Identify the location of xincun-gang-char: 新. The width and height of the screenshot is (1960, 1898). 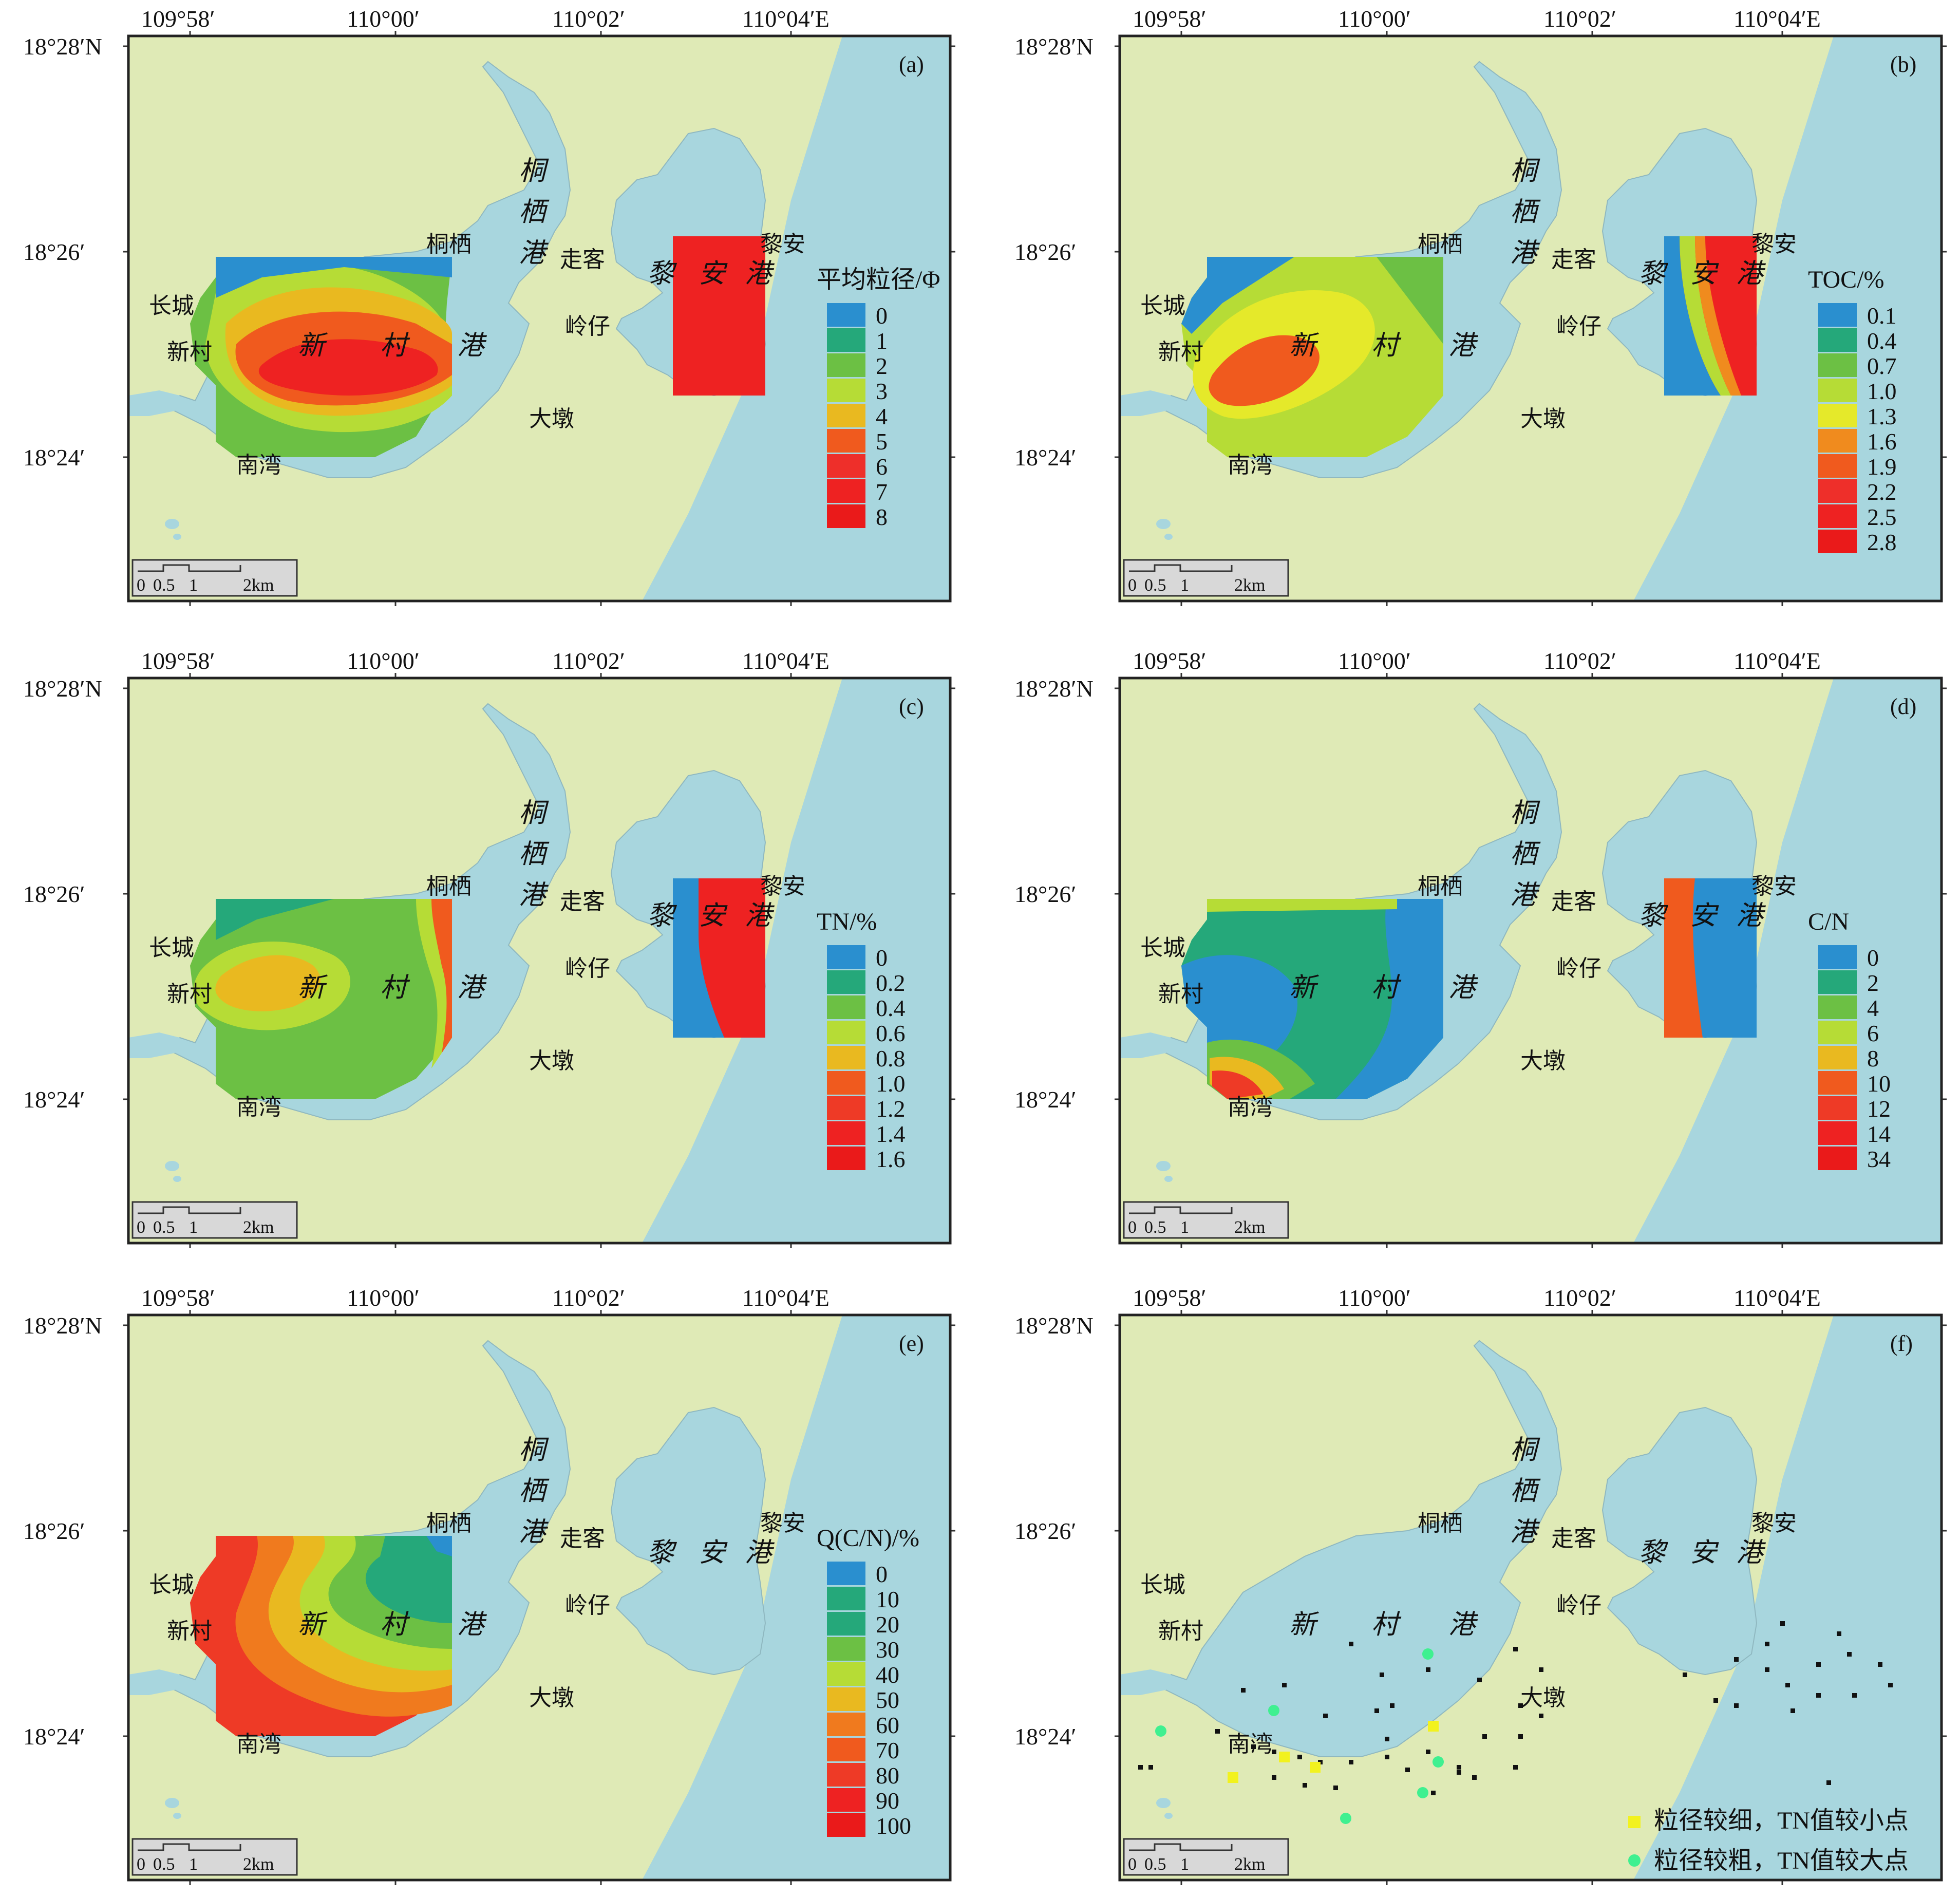
(1304, 1625).